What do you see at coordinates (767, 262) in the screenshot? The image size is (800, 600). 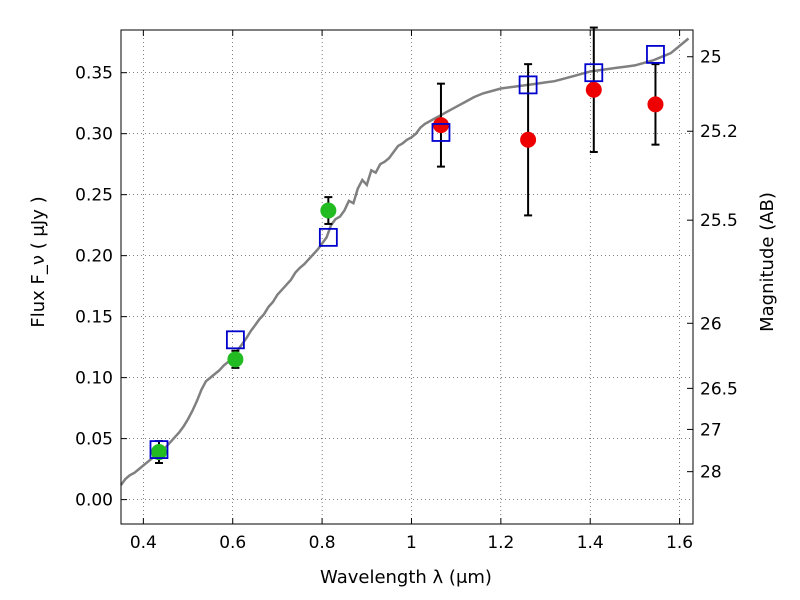 I see `y2-axis-title: Magnitude (AB)` at bounding box center [767, 262].